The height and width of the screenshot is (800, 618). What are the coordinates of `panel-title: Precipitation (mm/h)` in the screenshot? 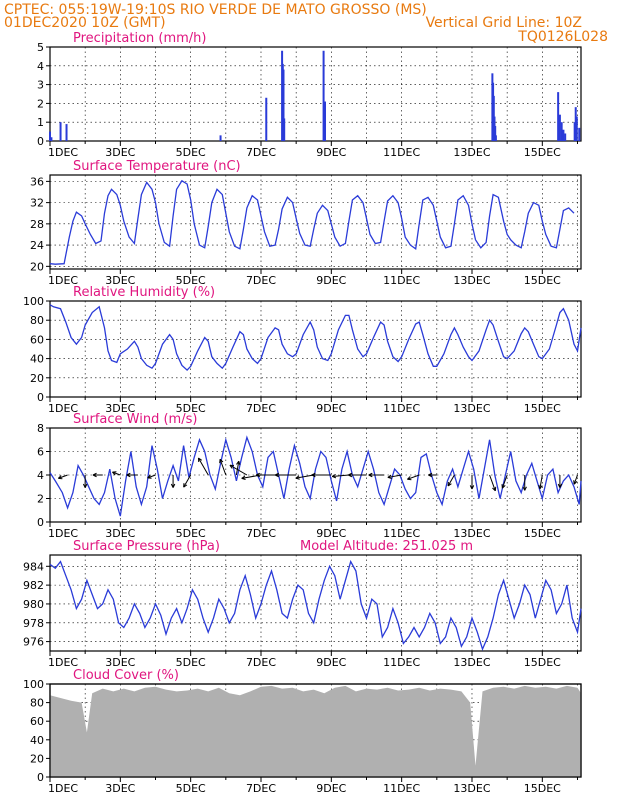 It's located at (139, 38).